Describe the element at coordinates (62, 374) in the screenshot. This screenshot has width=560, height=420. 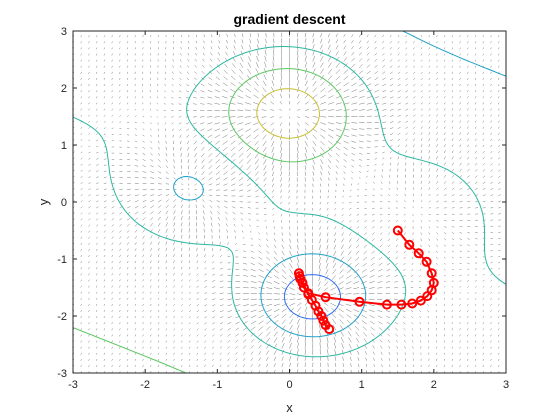
I see `y-tick-label: -3` at that location.